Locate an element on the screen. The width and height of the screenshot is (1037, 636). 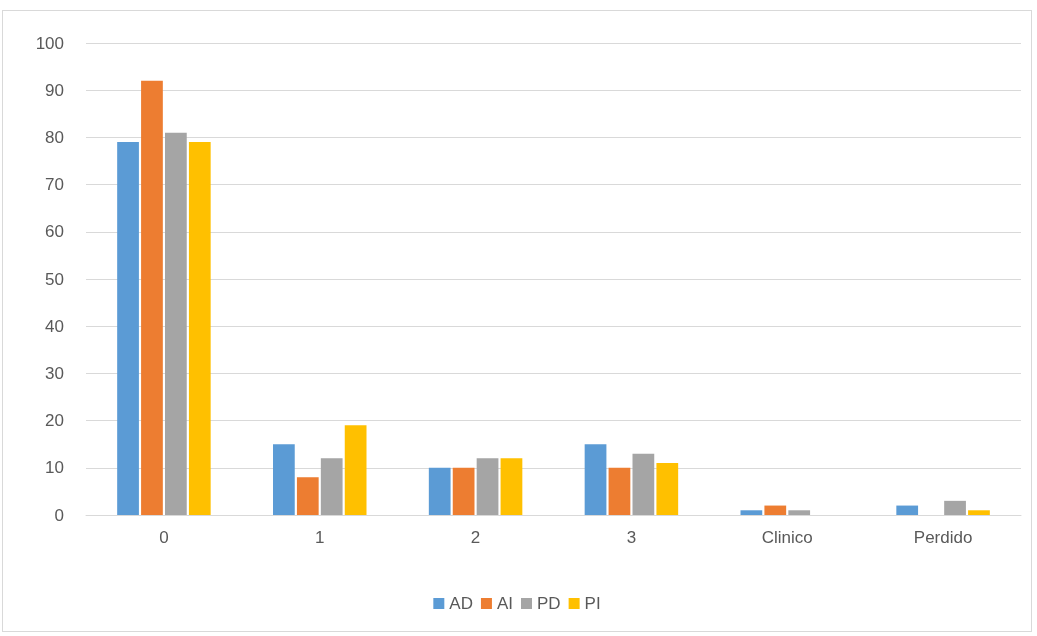
y-tick-label: 20 is located at coordinates (54, 421).